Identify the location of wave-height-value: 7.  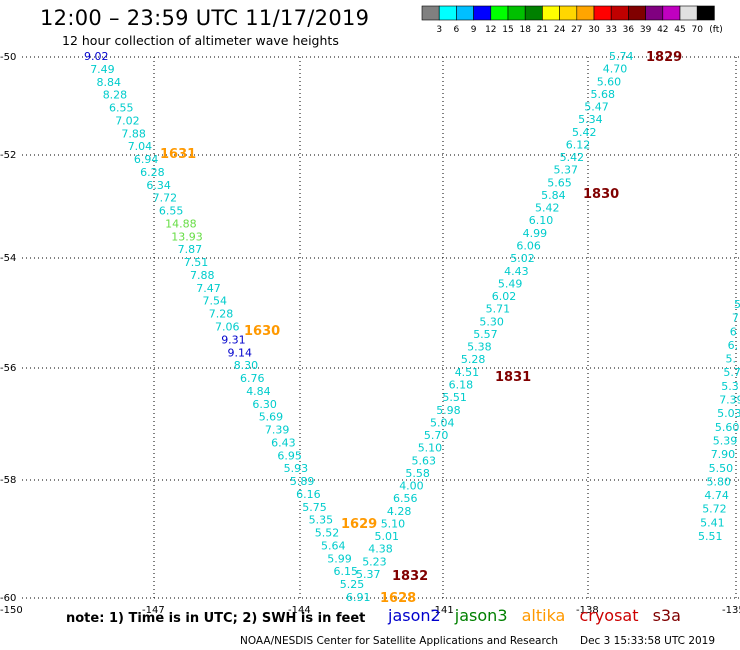
(735, 318).